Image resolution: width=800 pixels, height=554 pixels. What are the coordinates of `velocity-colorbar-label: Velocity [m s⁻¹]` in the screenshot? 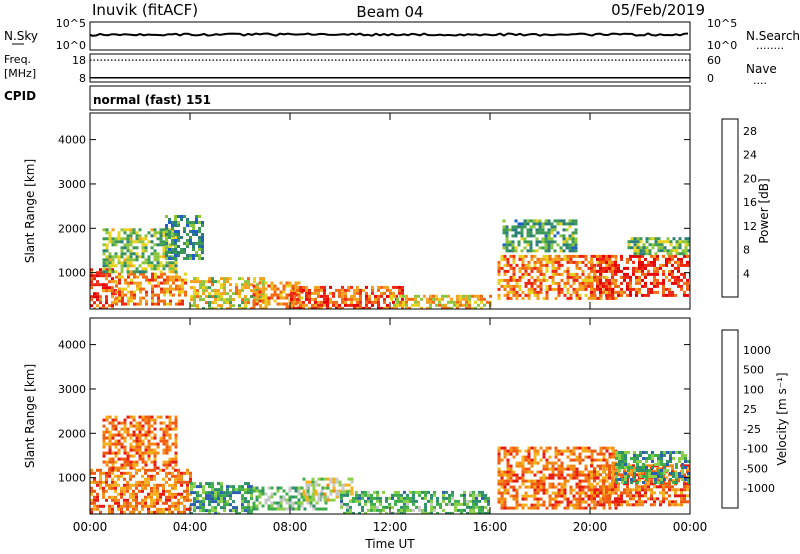 It's located at (782, 418).